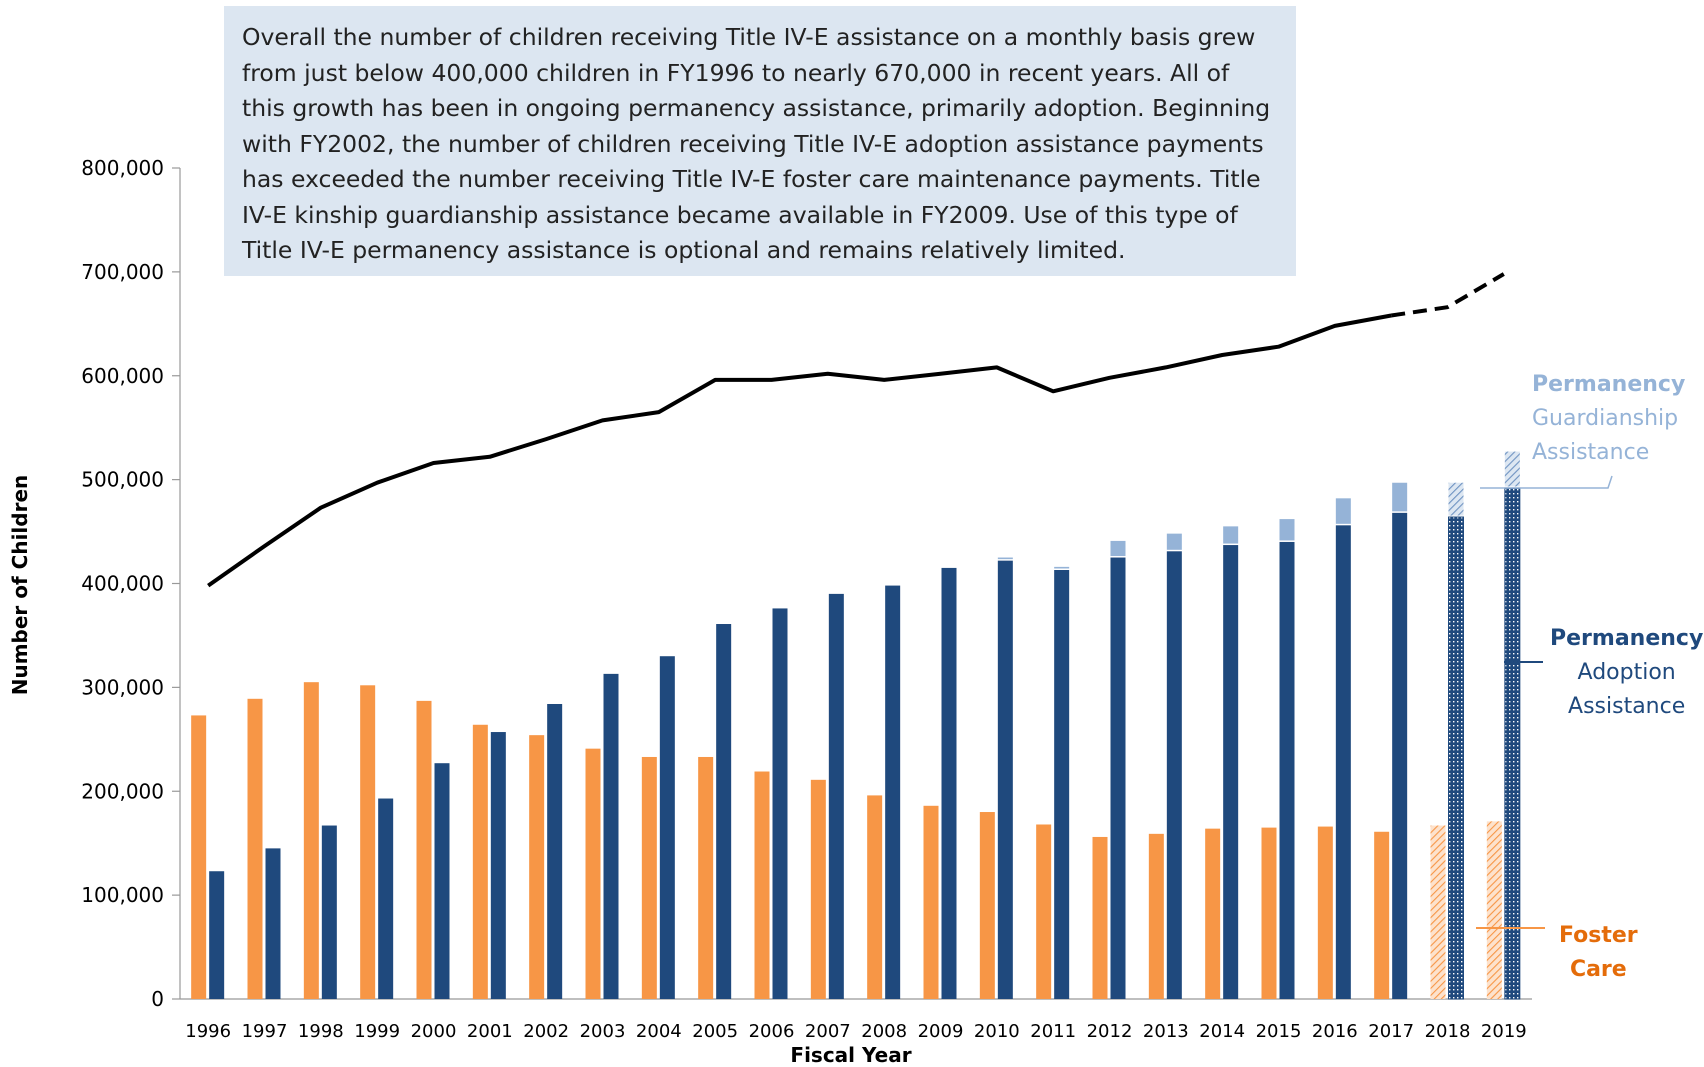 Image resolution: width=1704 pixels, height=1067 pixels. I want to click on guardianship-label-line3: Assistance, so click(1591, 452).